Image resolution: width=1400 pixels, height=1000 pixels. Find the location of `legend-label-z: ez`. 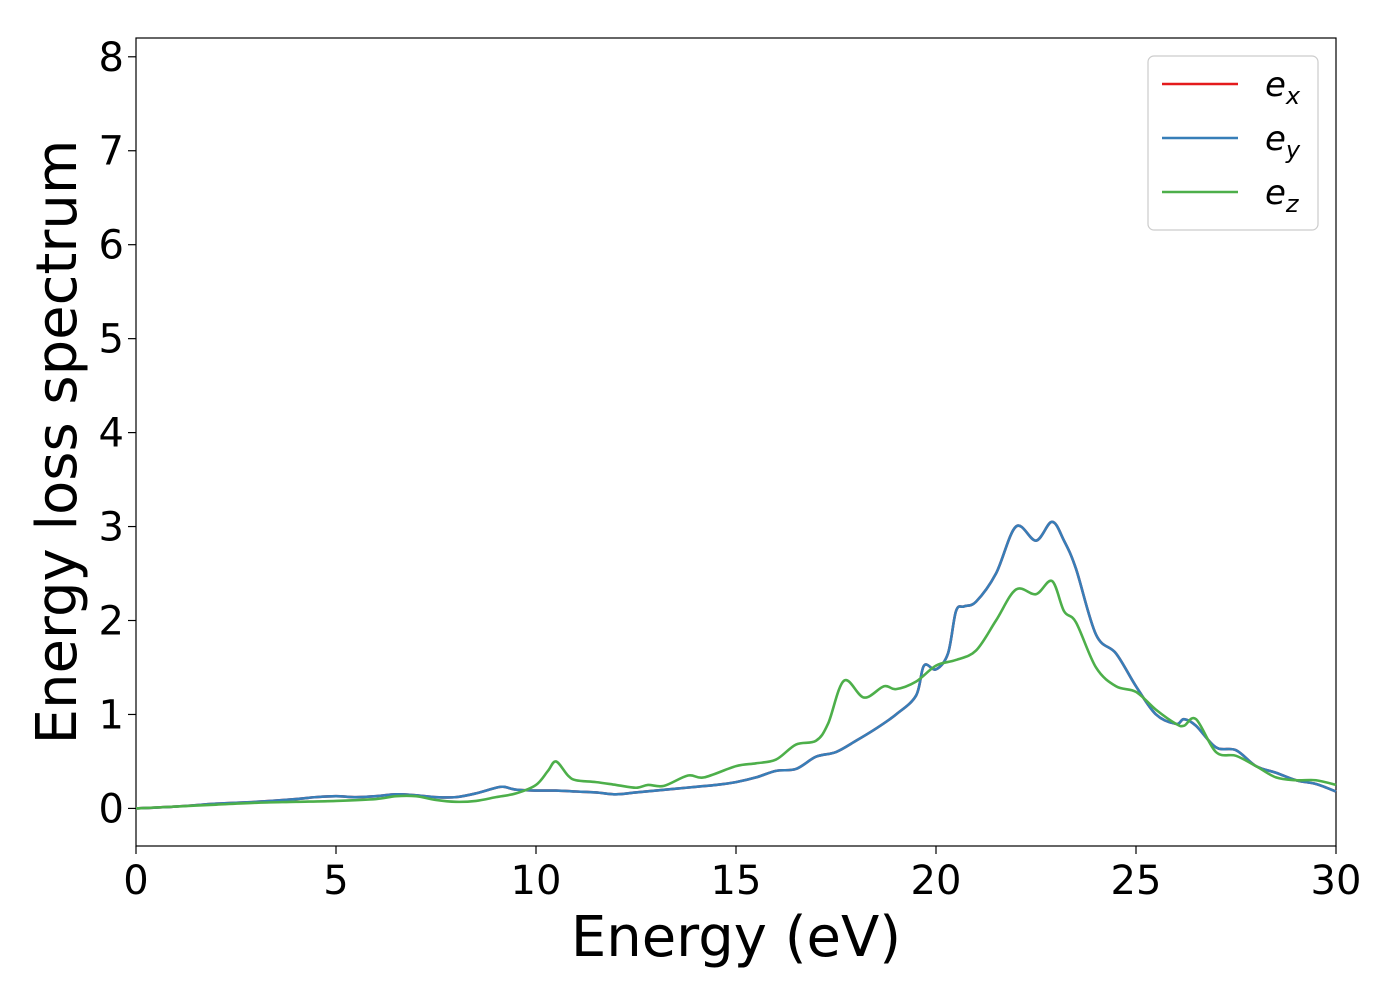

legend-label-z: ez is located at coordinates (1282, 195).